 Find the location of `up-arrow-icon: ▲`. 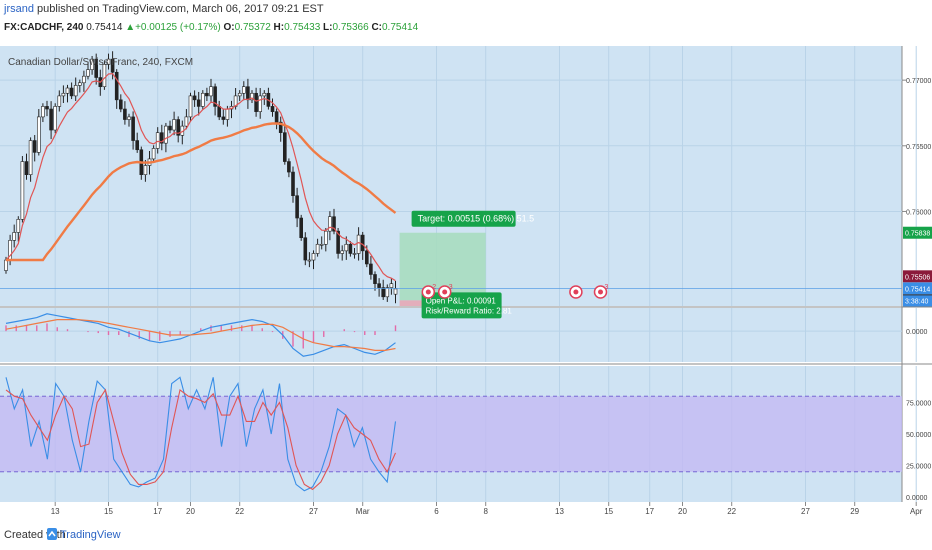

up-arrow-icon: ▲ is located at coordinates (130, 27).